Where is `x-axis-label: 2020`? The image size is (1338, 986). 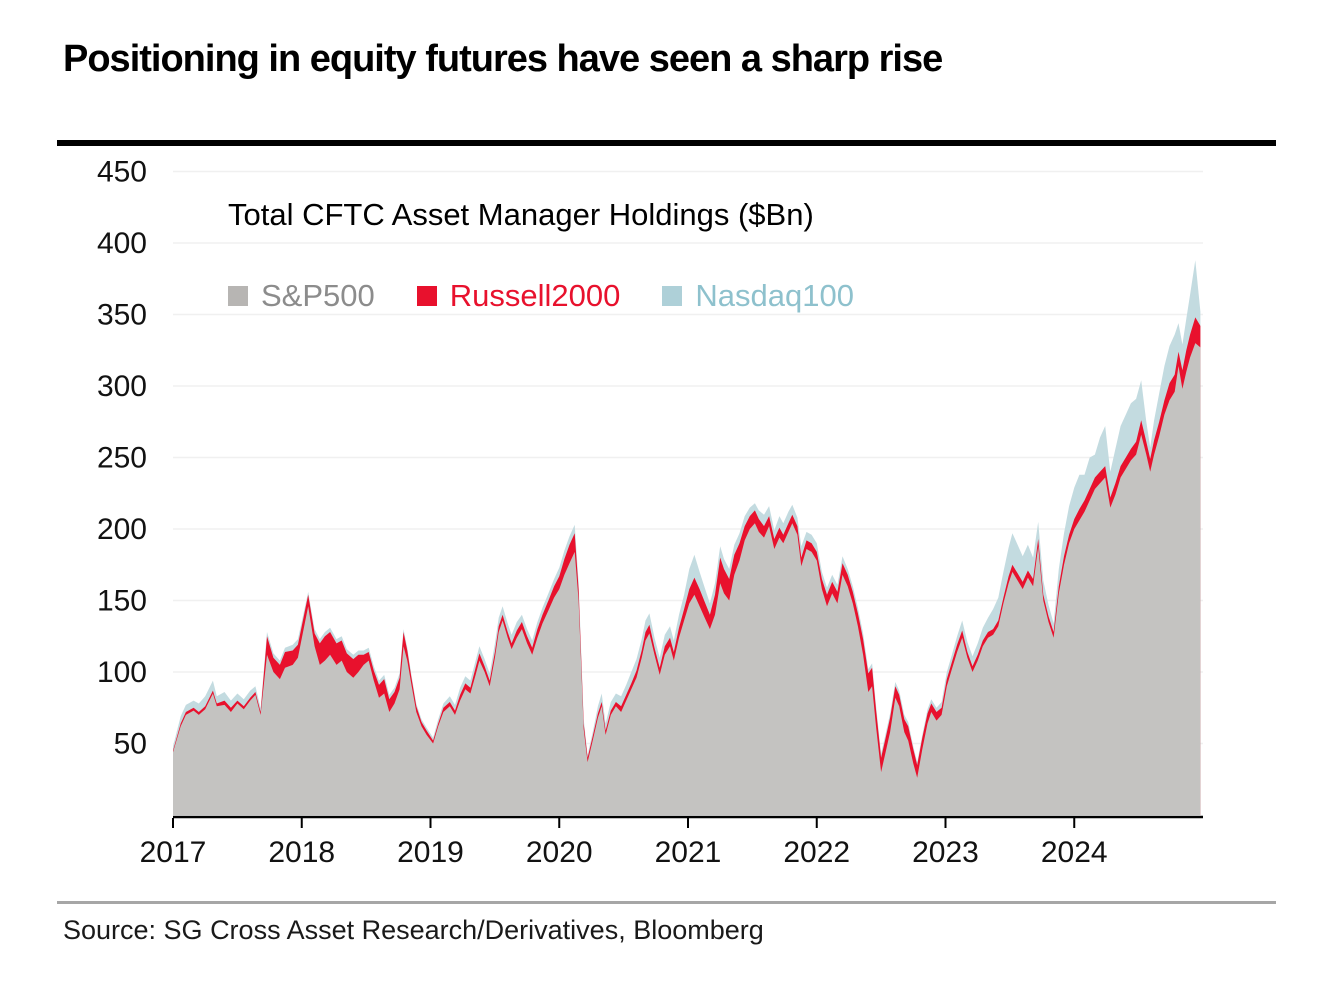 x-axis-label: 2020 is located at coordinates (559, 852).